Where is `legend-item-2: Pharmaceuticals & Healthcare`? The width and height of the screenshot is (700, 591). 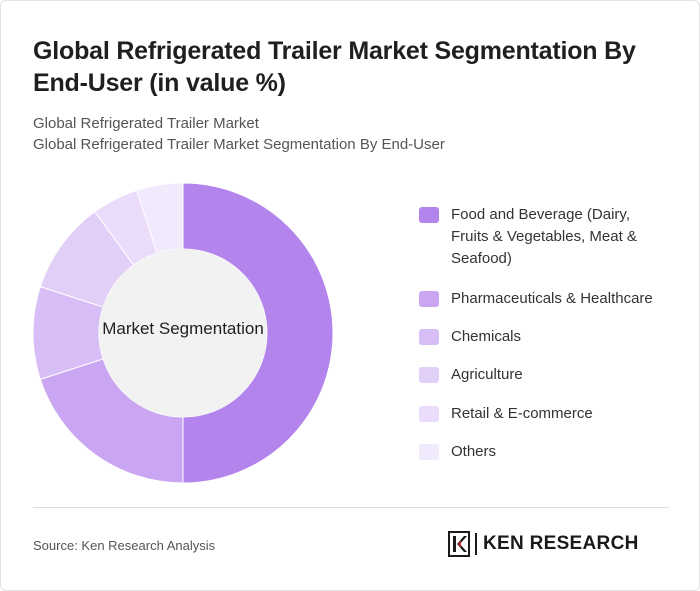
legend-item-2: Pharmaceuticals & Healthcare is located at coordinates (544, 299).